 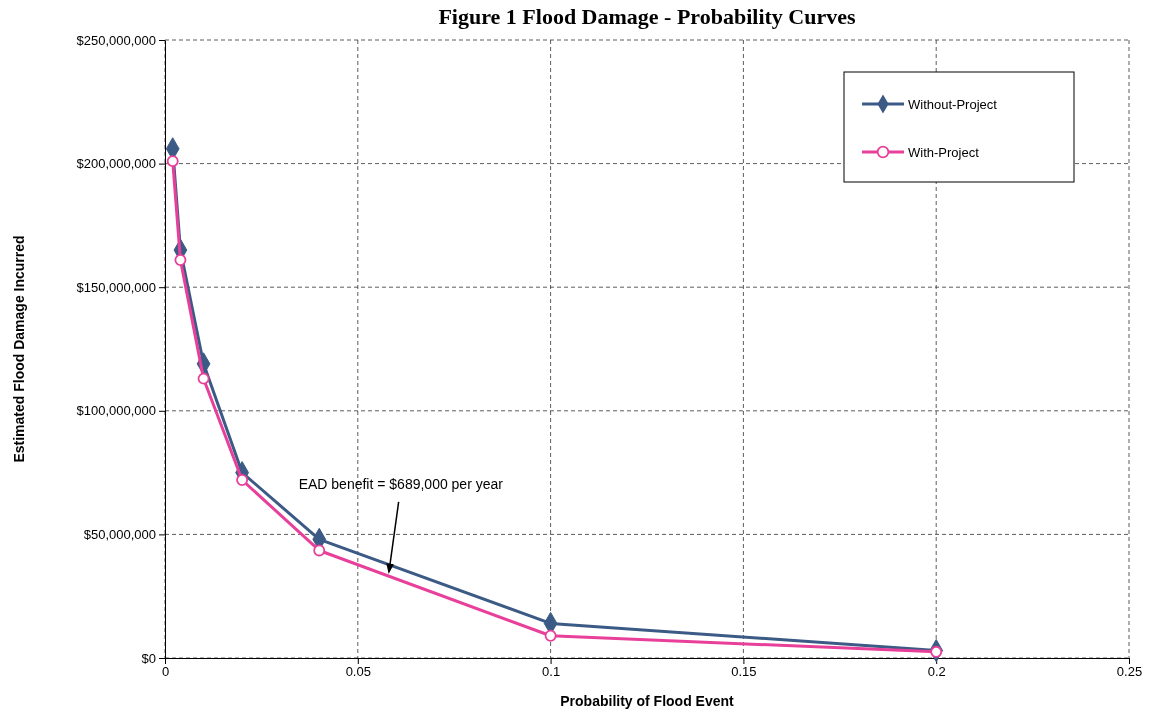 What do you see at coordinates (944, 152) in the screenshot?
I see `legend-label: With-Project` at bounding box center [944, 152].